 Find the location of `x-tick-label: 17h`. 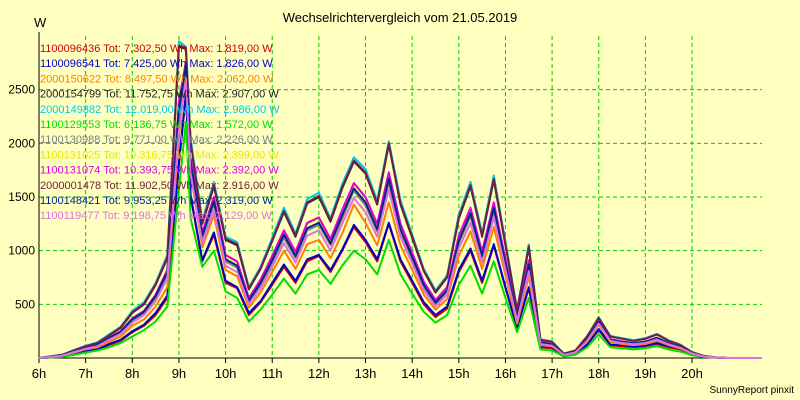

x-tick-label: 17h is located at coordinates (552, 373).